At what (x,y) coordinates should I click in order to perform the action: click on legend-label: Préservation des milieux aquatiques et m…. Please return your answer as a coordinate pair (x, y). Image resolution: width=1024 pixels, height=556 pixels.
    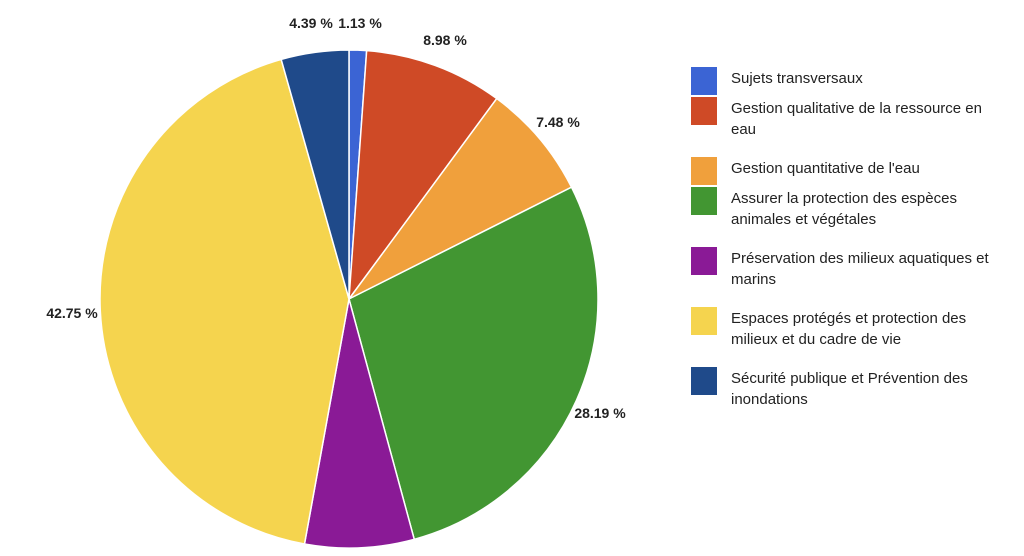
    Looking at the image, I should click on (860, 269).